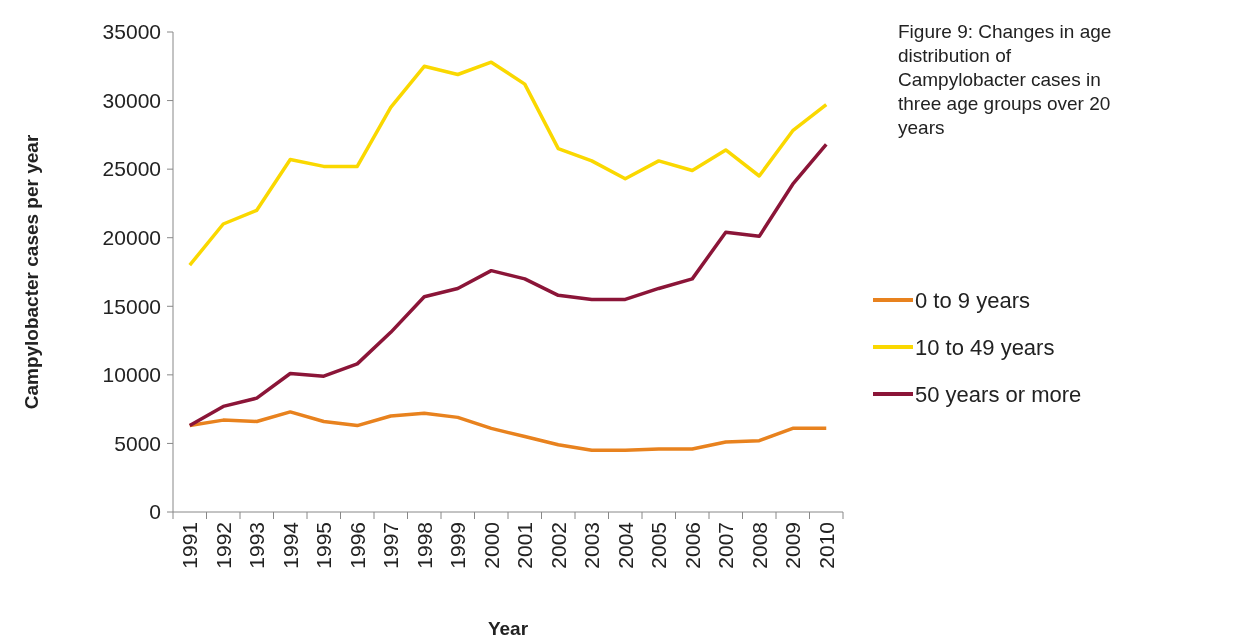  Describe the element at coordinates (131, 32) in the screenshot. I see `y-tick-label: 35000` at that location.